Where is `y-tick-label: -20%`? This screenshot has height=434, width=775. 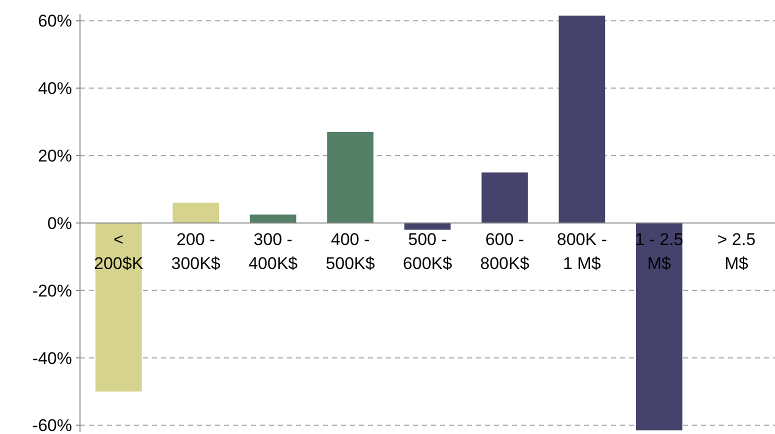
y-tick-label: -20% is located at coordinates (52, 290).